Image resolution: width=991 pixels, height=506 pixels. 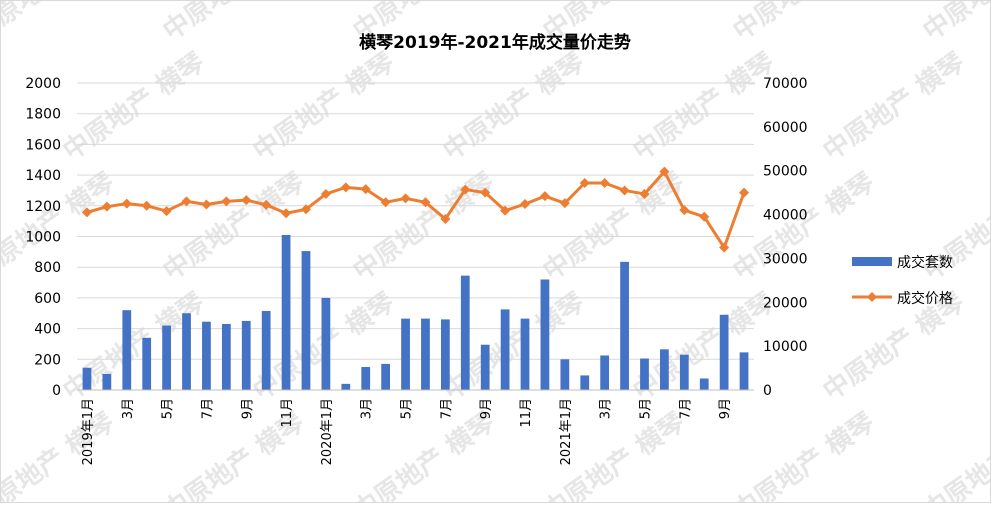 What do you see at coordinates (47, 268) in the screenshot?
I see `left-y-tick-label: 800` at bounding box center [47, 268].